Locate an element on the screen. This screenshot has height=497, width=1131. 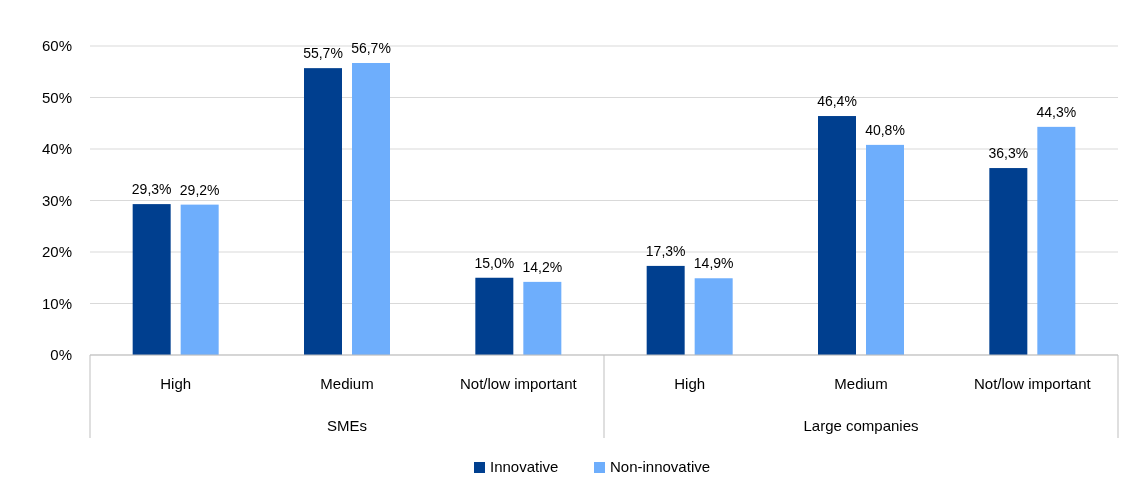
y-tick-label: 50% is located at coordinates (56, 97).